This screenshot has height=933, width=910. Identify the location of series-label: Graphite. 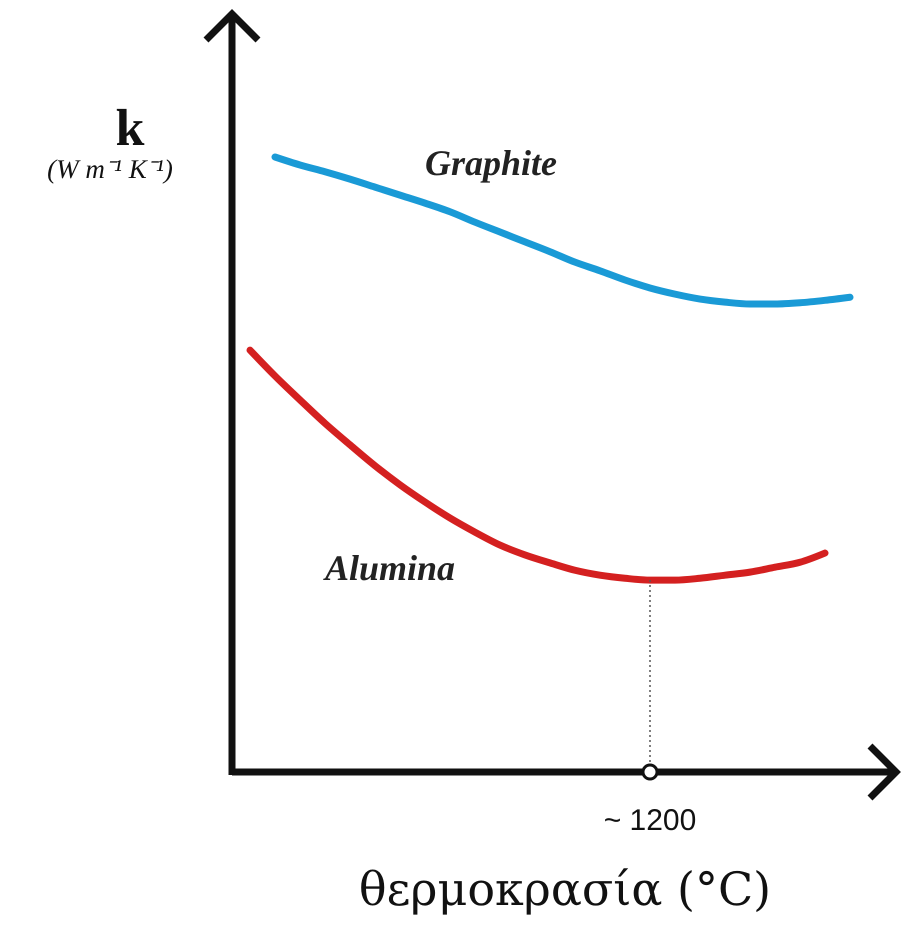
(491, 163).